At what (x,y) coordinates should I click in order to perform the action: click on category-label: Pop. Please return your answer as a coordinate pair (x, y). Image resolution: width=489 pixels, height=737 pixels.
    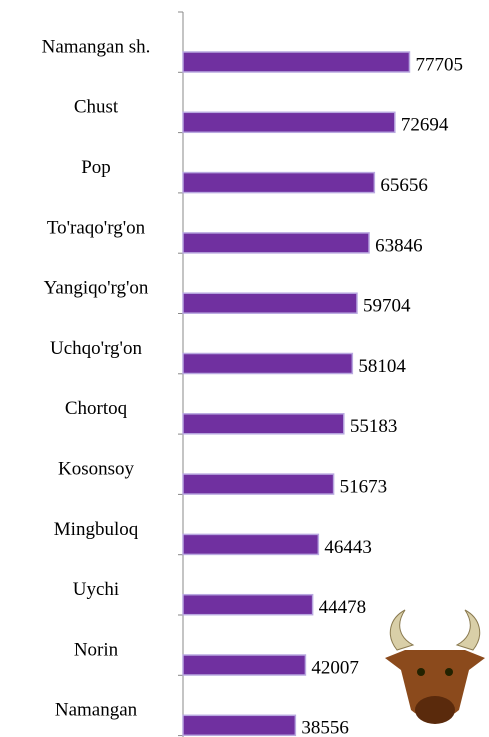
    Looking at the image, I should click on (96, 167).